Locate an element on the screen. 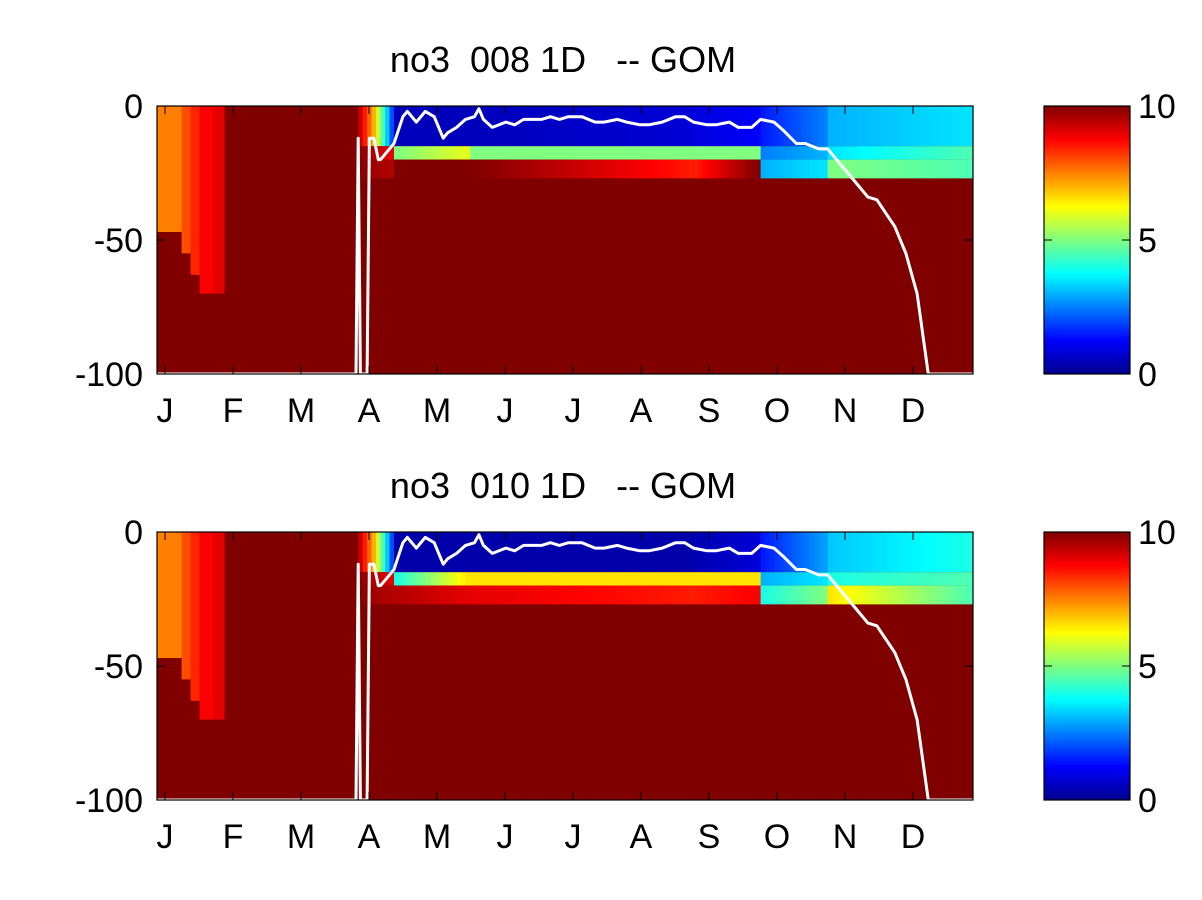  top-chart-title: no3 008 1D -- GOM is located at coordinates (563, 59).